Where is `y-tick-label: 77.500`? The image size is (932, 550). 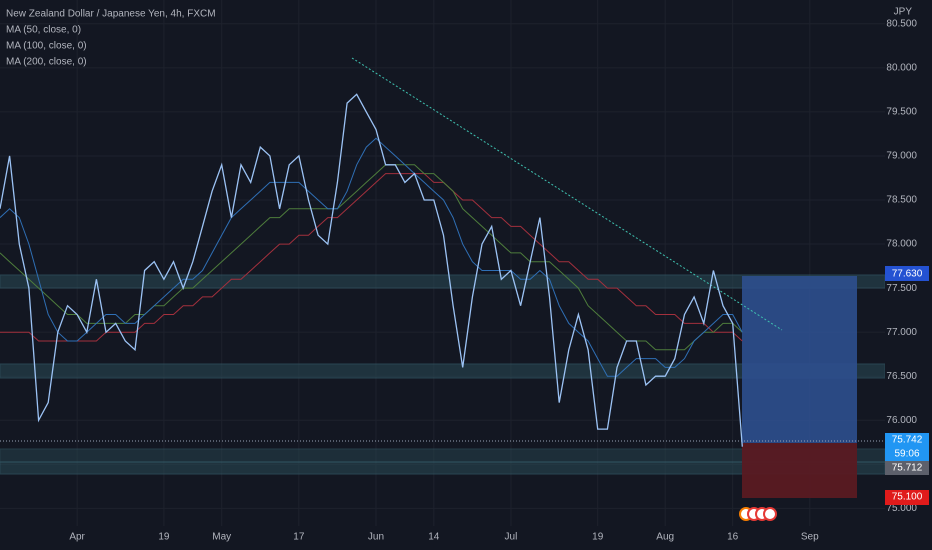
y-tick-label: 77.500 is located at coordinates (901, 288).